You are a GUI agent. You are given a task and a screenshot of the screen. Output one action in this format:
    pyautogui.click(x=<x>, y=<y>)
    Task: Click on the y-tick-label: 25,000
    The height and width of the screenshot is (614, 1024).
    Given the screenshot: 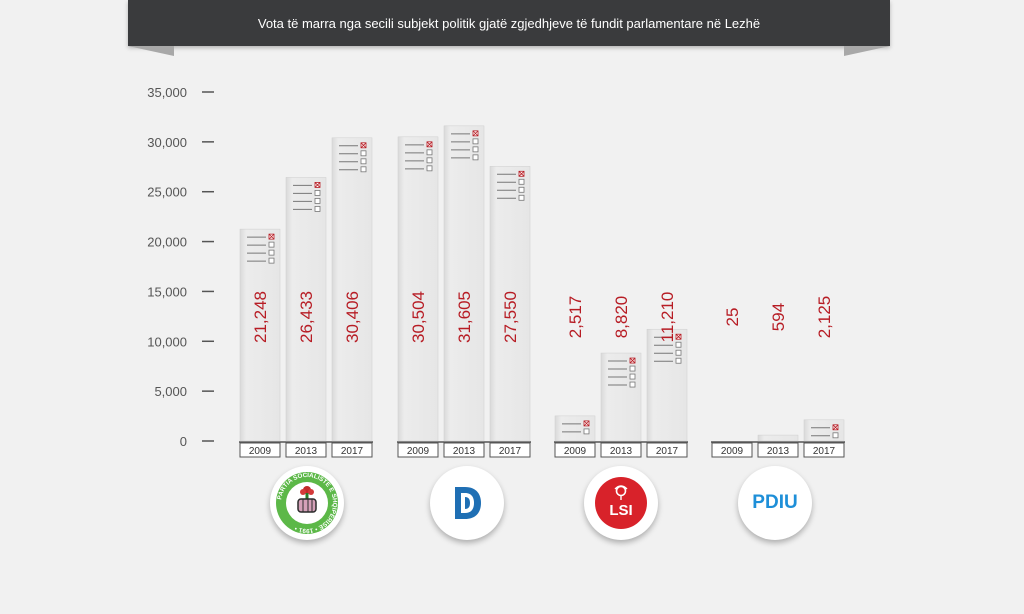 What is the action you would take?
    pyautogui.click(x=167, y=192)
    